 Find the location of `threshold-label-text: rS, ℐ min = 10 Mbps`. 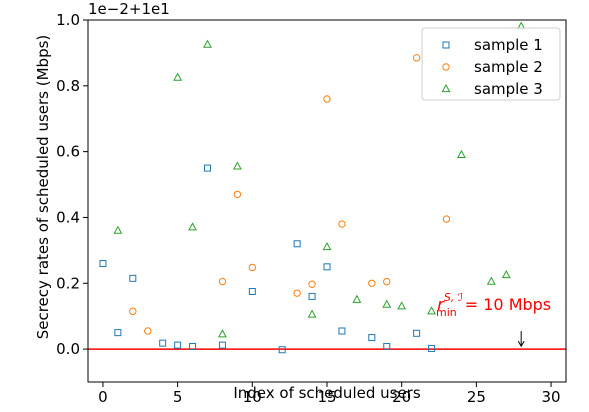

threshold-label-text: rS, ℐ min = 10 Mbps is located at coordinates (493, 305).